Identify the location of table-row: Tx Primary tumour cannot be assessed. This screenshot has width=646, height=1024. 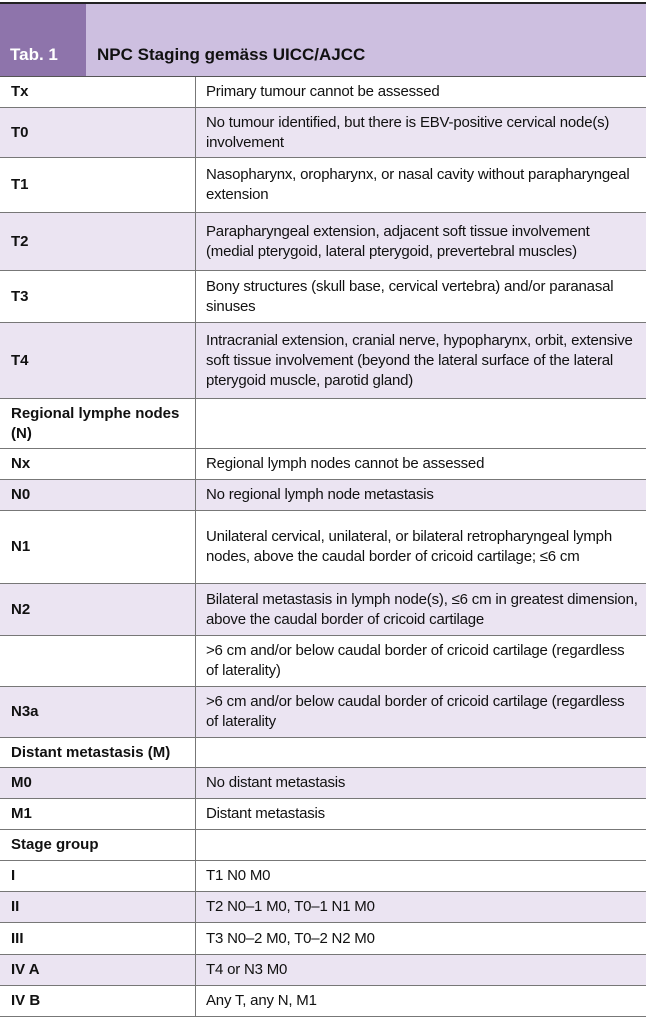
(323, 92).